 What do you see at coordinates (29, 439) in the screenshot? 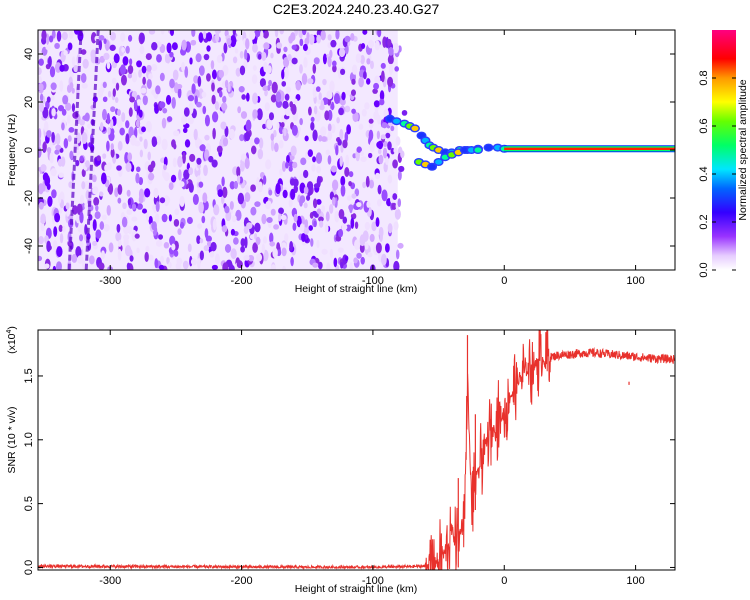
I see `y-tick-label: 1.0` at bounding box center [29, 439].